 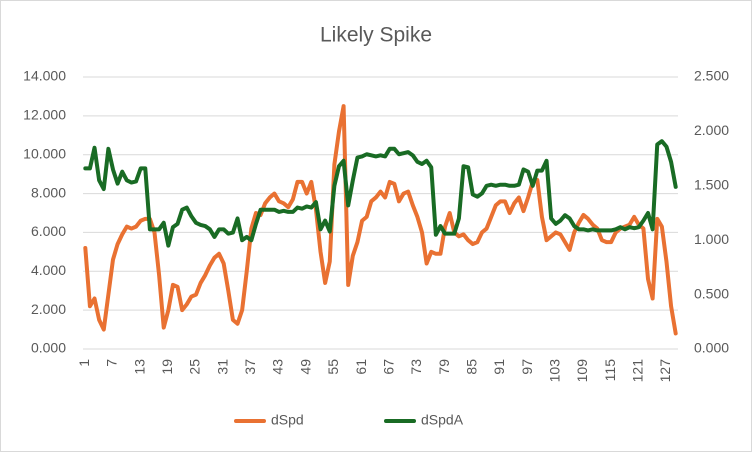 I want to click on x-tick-label: 127, so click(x=665, y=371).